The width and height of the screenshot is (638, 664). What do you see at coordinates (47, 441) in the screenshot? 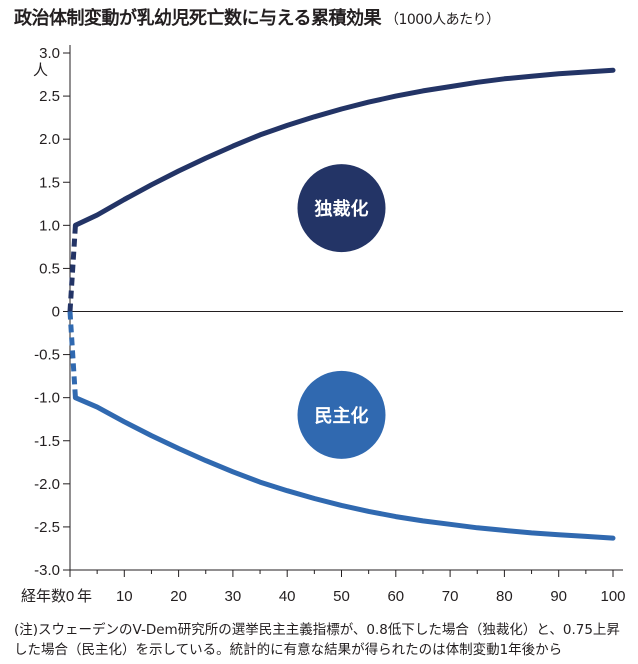
I see `y-tick-label: -1.5` at bounding box center [47, 441].